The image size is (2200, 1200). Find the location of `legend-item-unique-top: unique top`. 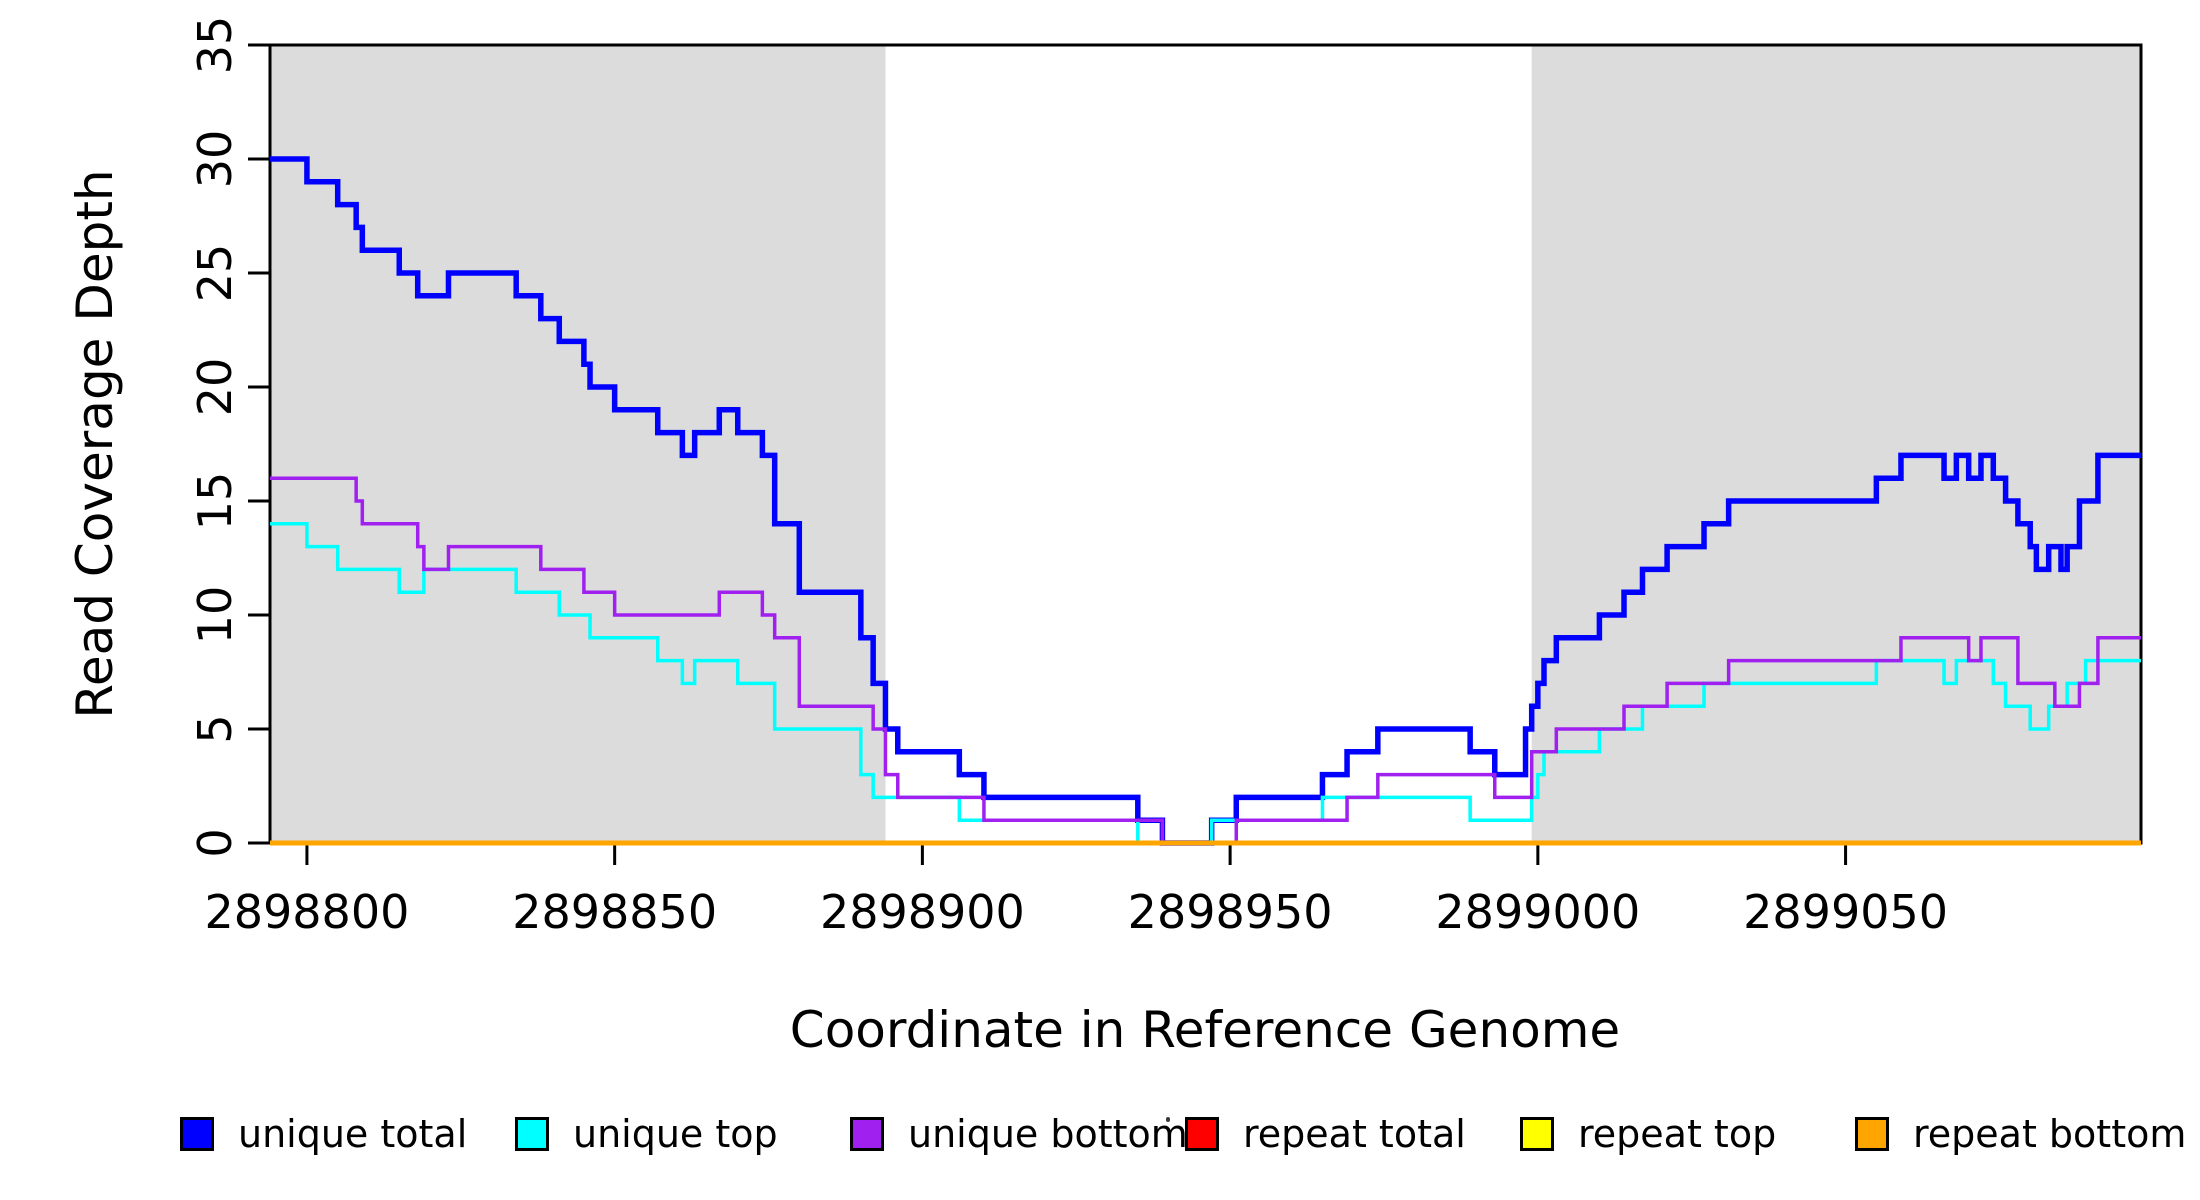

legend-item-unique-top: unique top is located at coordinates (646, 1134).